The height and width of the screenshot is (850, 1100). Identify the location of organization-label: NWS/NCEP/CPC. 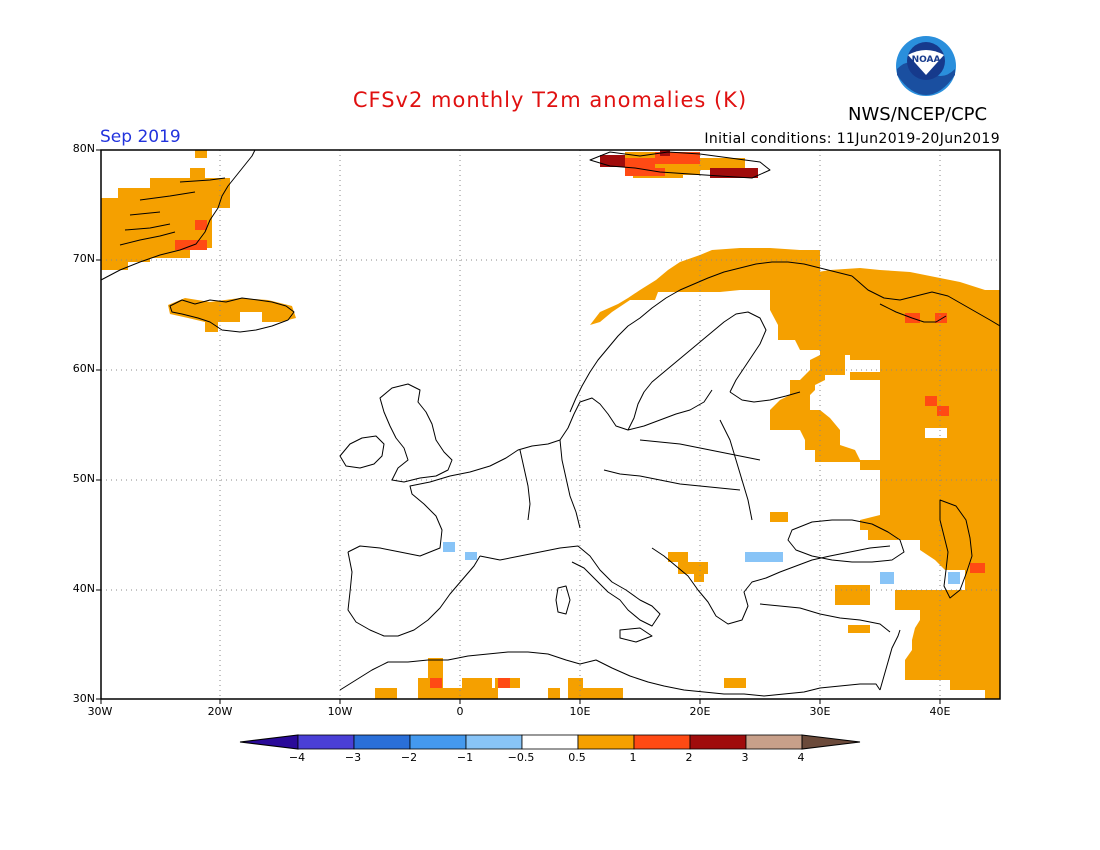
(918, 114).